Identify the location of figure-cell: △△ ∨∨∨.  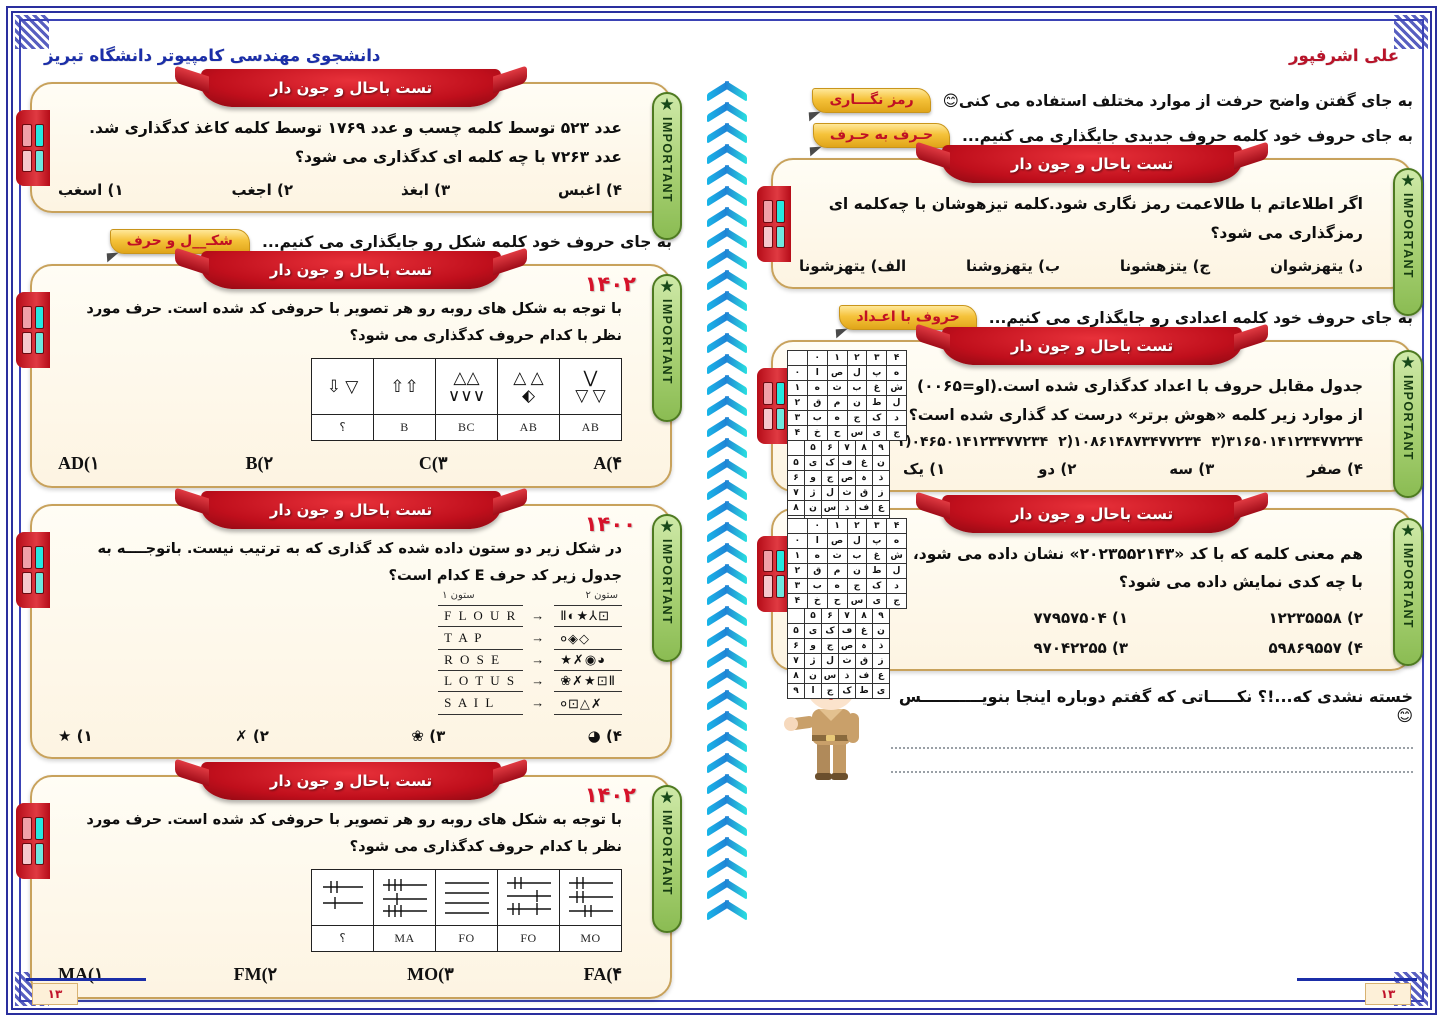
(466, 387).